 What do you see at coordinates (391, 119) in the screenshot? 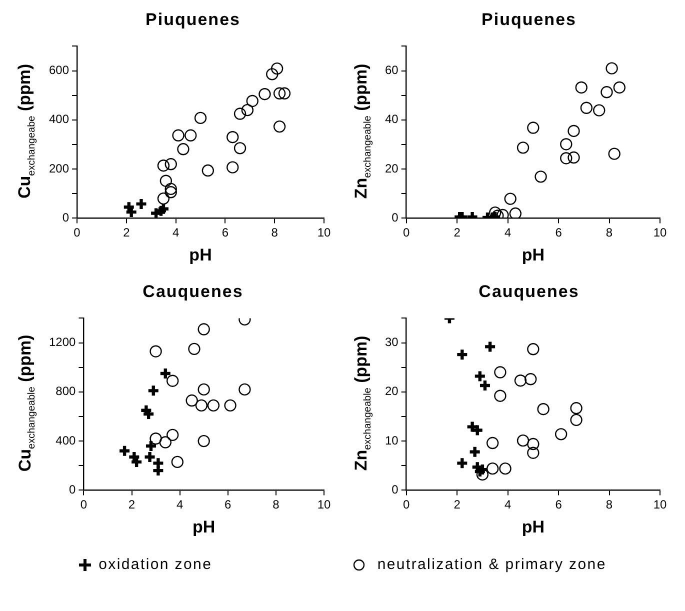
I see `y-tick-label: 40` at bounding box center [391, 119].